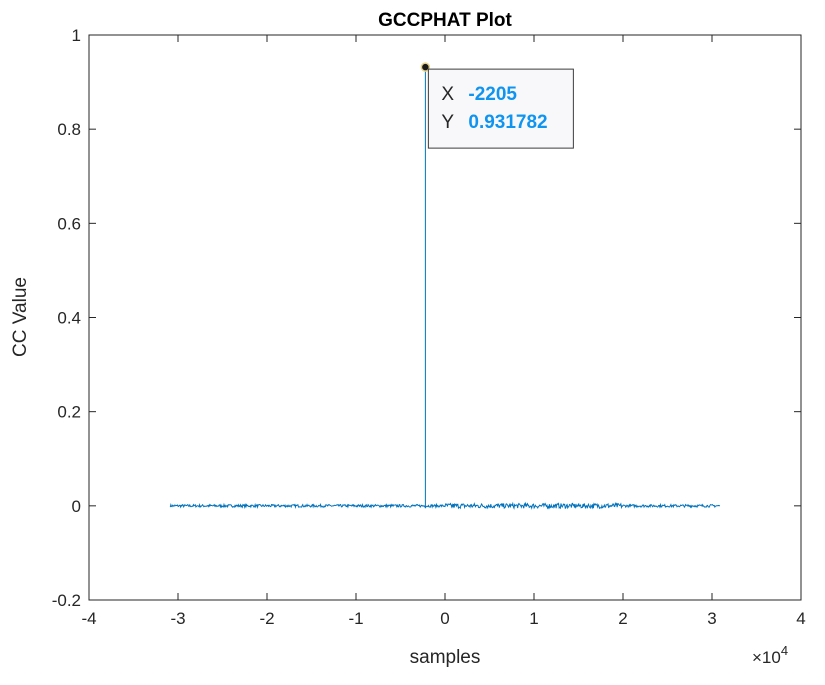 This screenshot has width=825, height=685. What do you see at coordinates (447, 94) in the screenshot?
I see `datatip-x-key: X` at bounding box center [447, 94].